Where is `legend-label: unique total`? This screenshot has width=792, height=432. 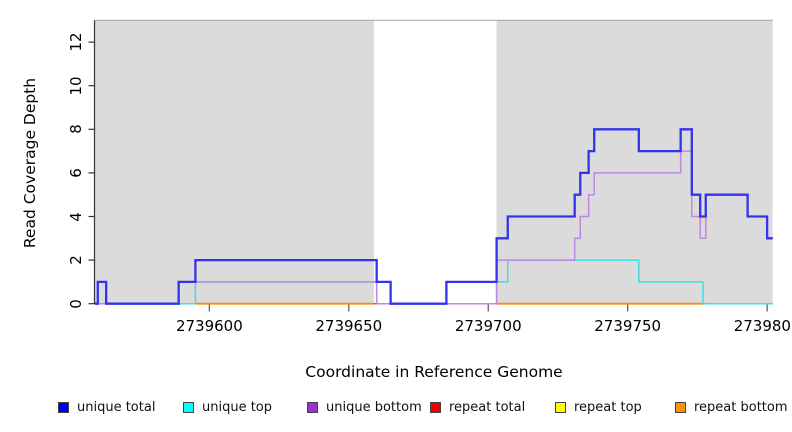 legend-label: unique total is located at coordinates (116, 407).